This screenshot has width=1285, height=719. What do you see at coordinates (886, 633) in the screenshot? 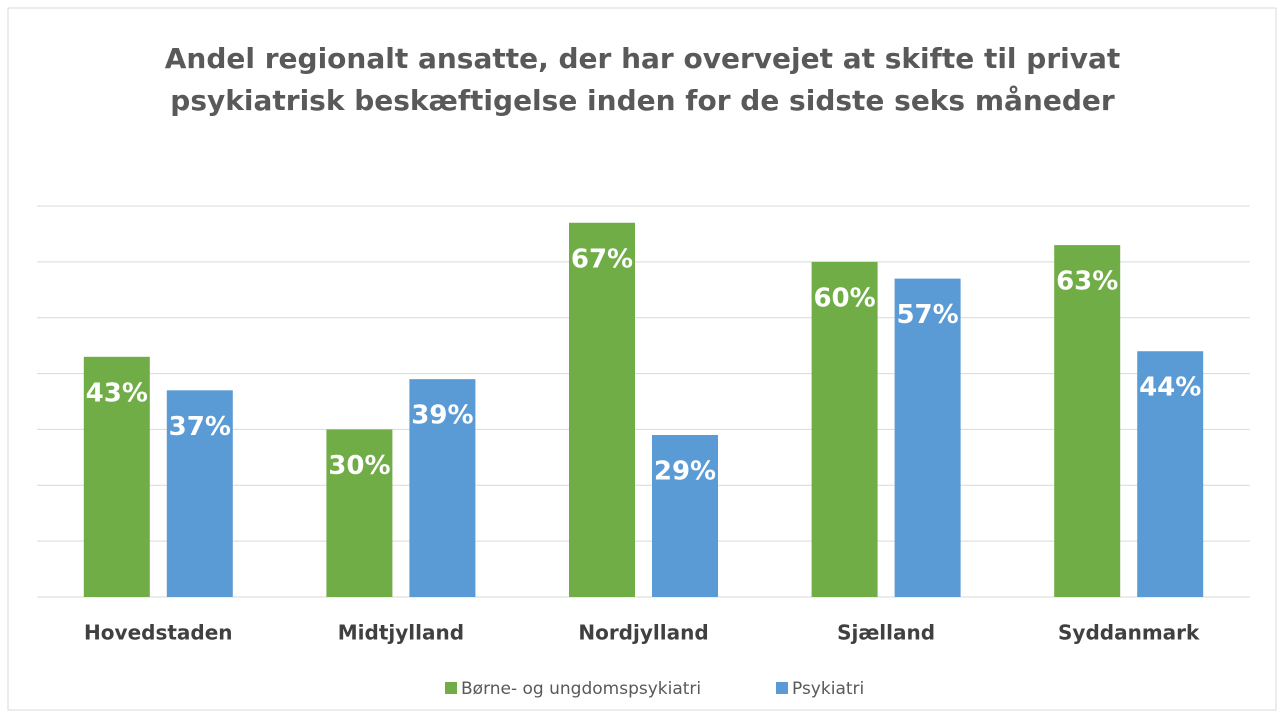
I see `x-tick-label: Sjælland` at bounding box center [886, 633].